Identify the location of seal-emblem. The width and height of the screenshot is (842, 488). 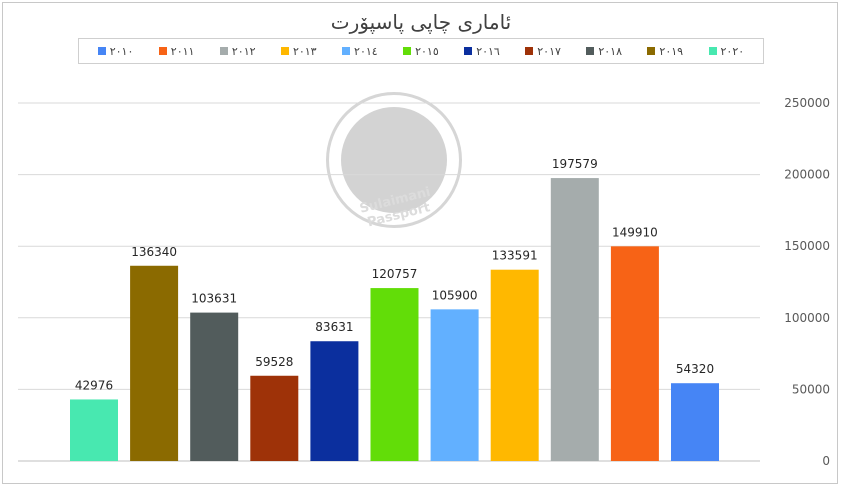
(394, 160).